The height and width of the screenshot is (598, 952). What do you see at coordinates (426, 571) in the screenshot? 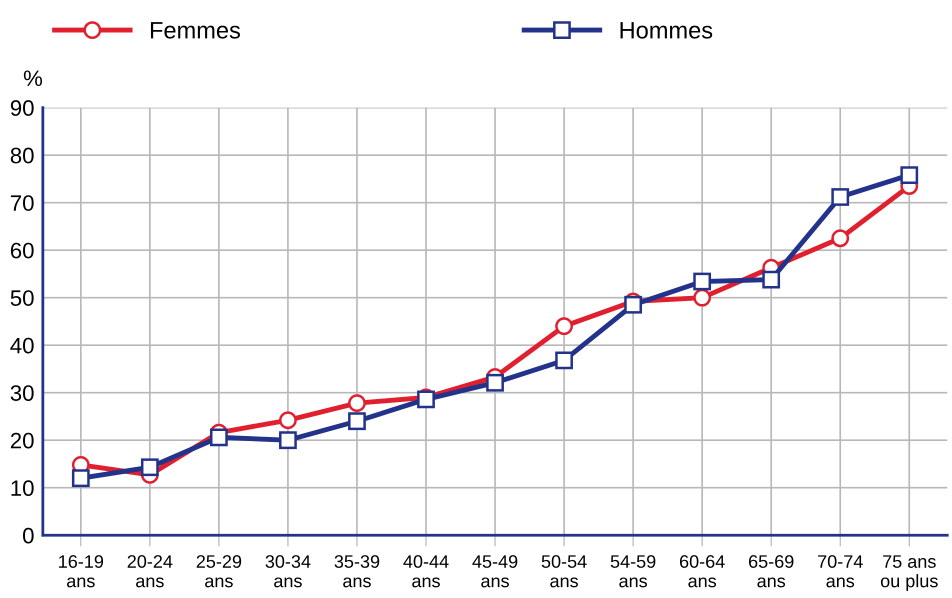
I see `x-tick-label: 40-44 ans` at bounding box center [426, 571].